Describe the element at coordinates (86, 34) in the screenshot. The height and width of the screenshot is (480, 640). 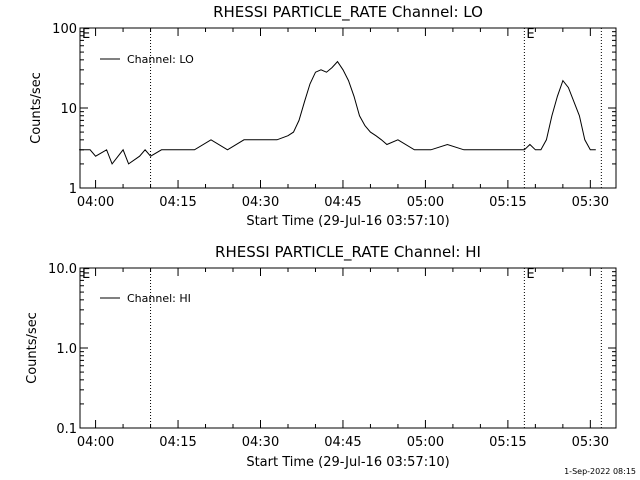
I see `chart-lo-corner-label: E` at that location.